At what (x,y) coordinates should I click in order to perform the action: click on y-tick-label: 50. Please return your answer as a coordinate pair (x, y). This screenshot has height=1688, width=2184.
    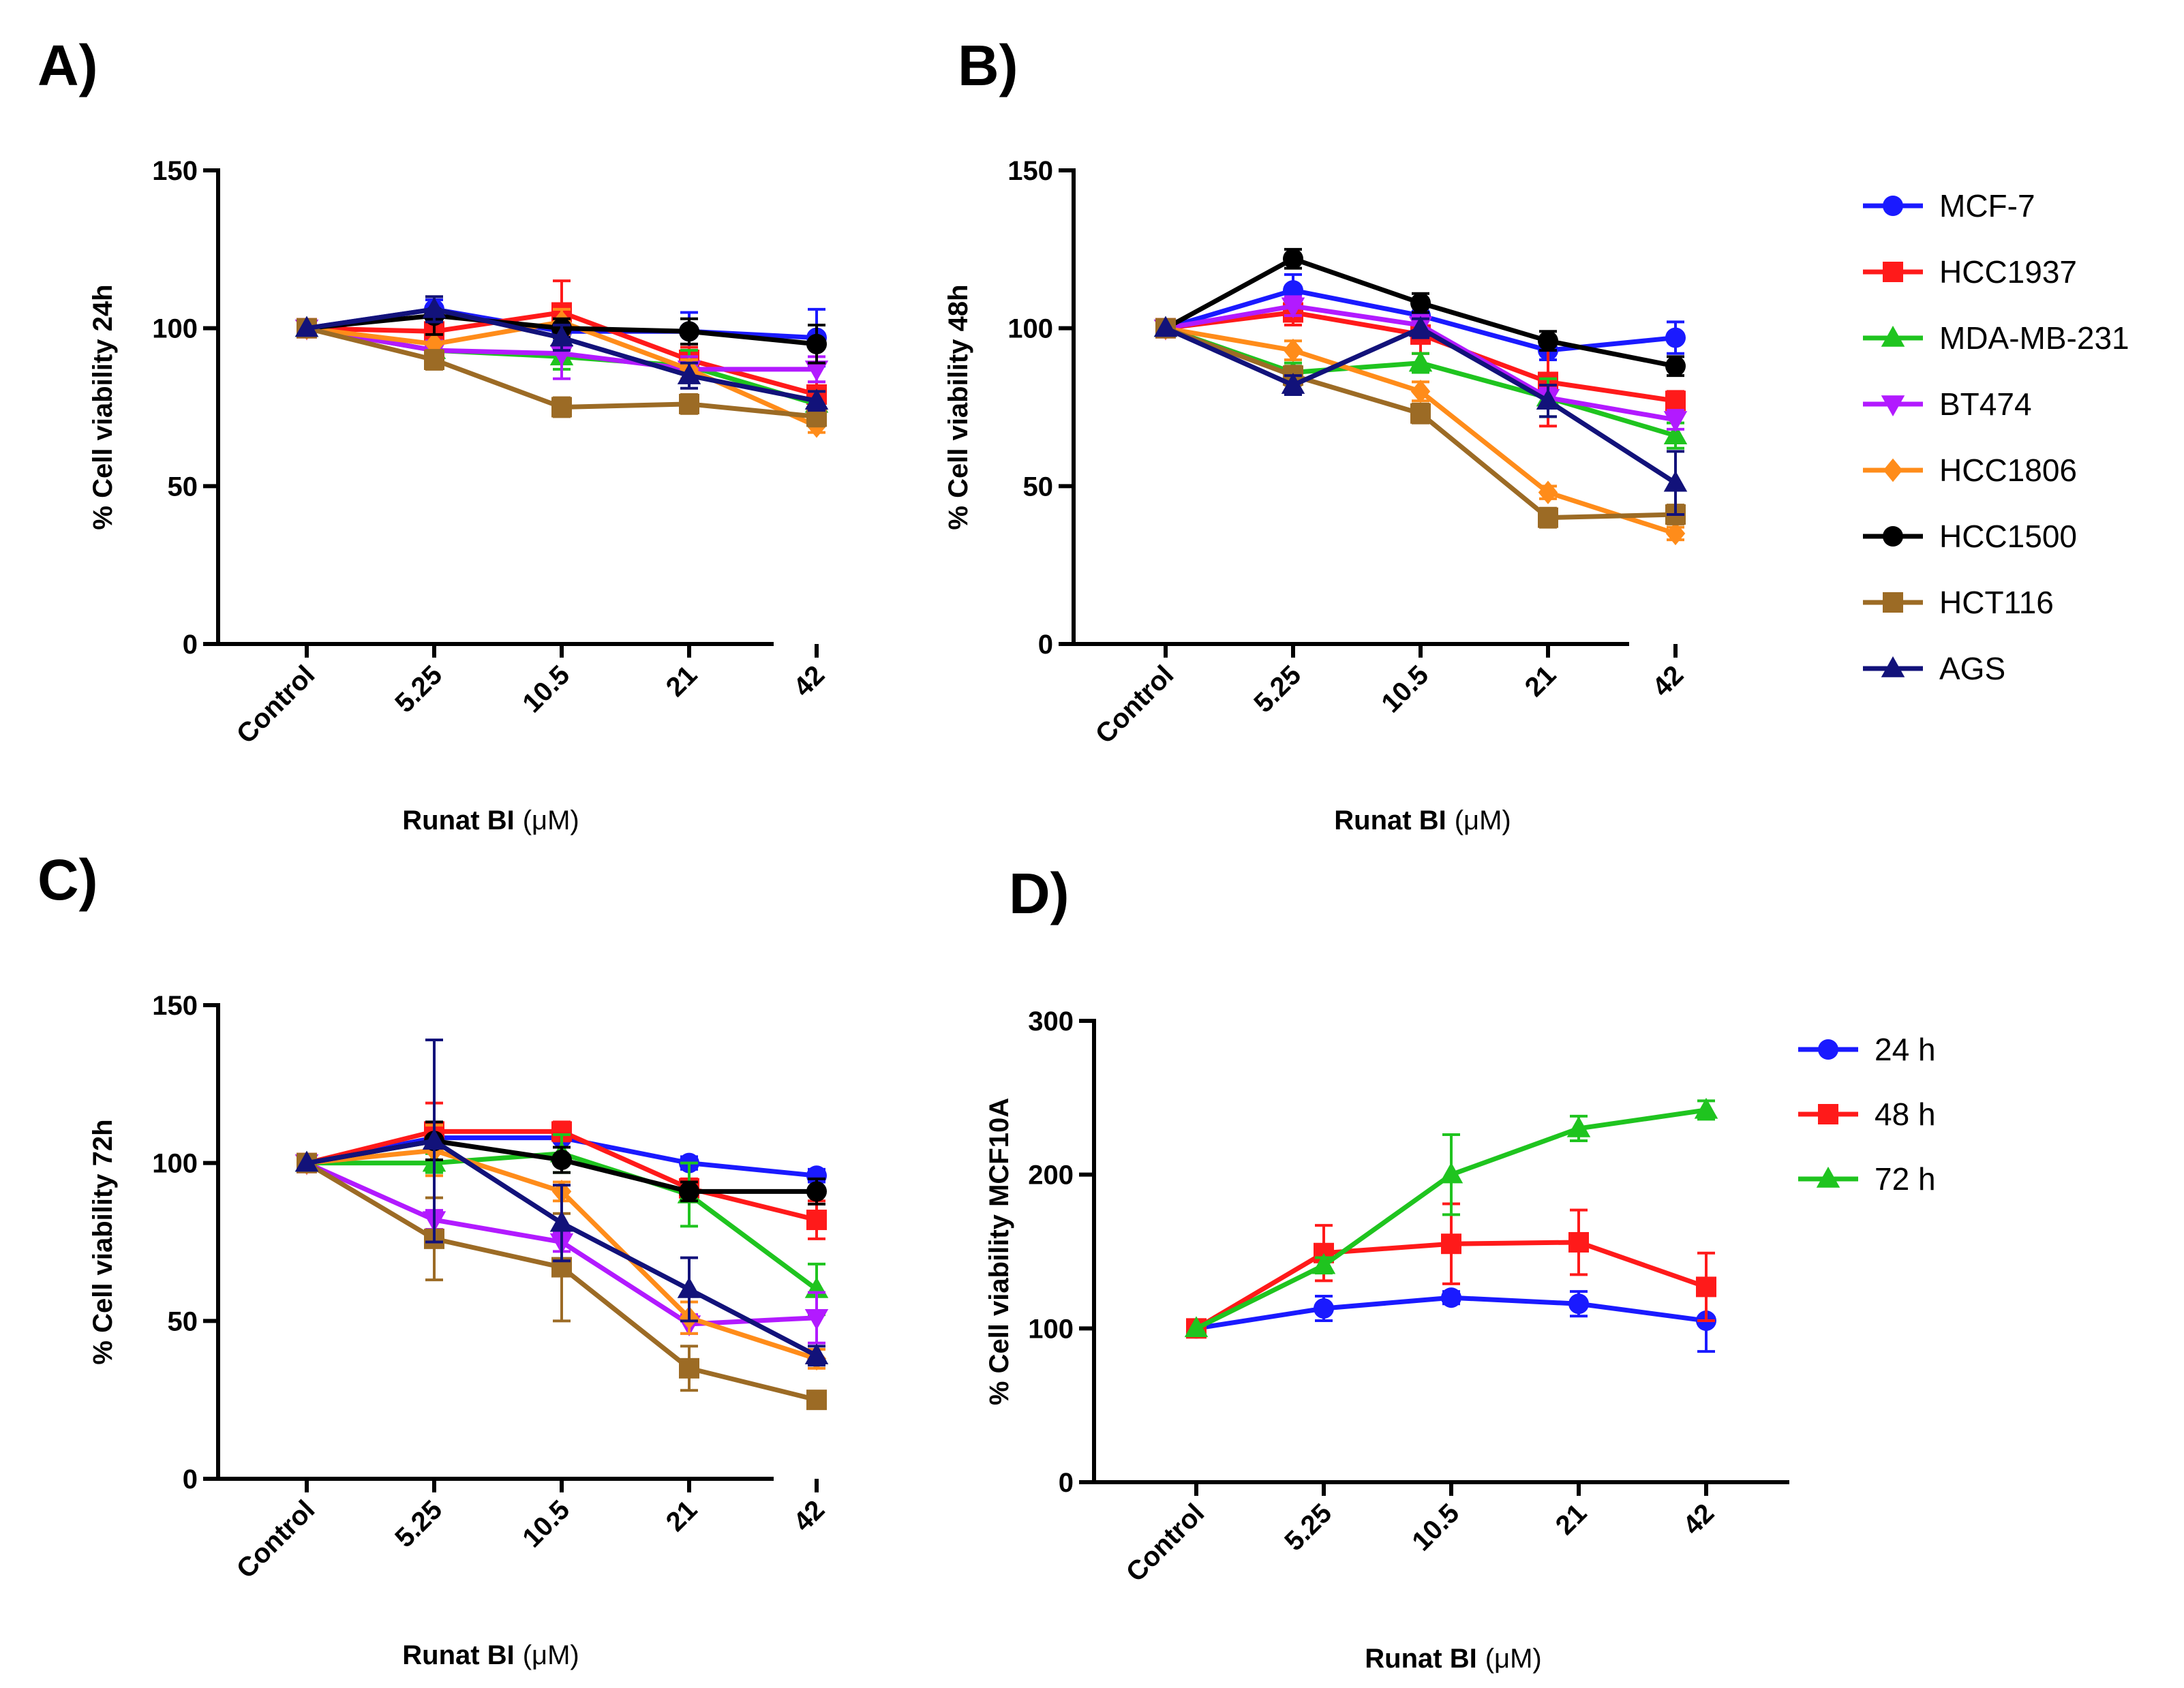
    Looking at the image, I should click on (183, 1321).